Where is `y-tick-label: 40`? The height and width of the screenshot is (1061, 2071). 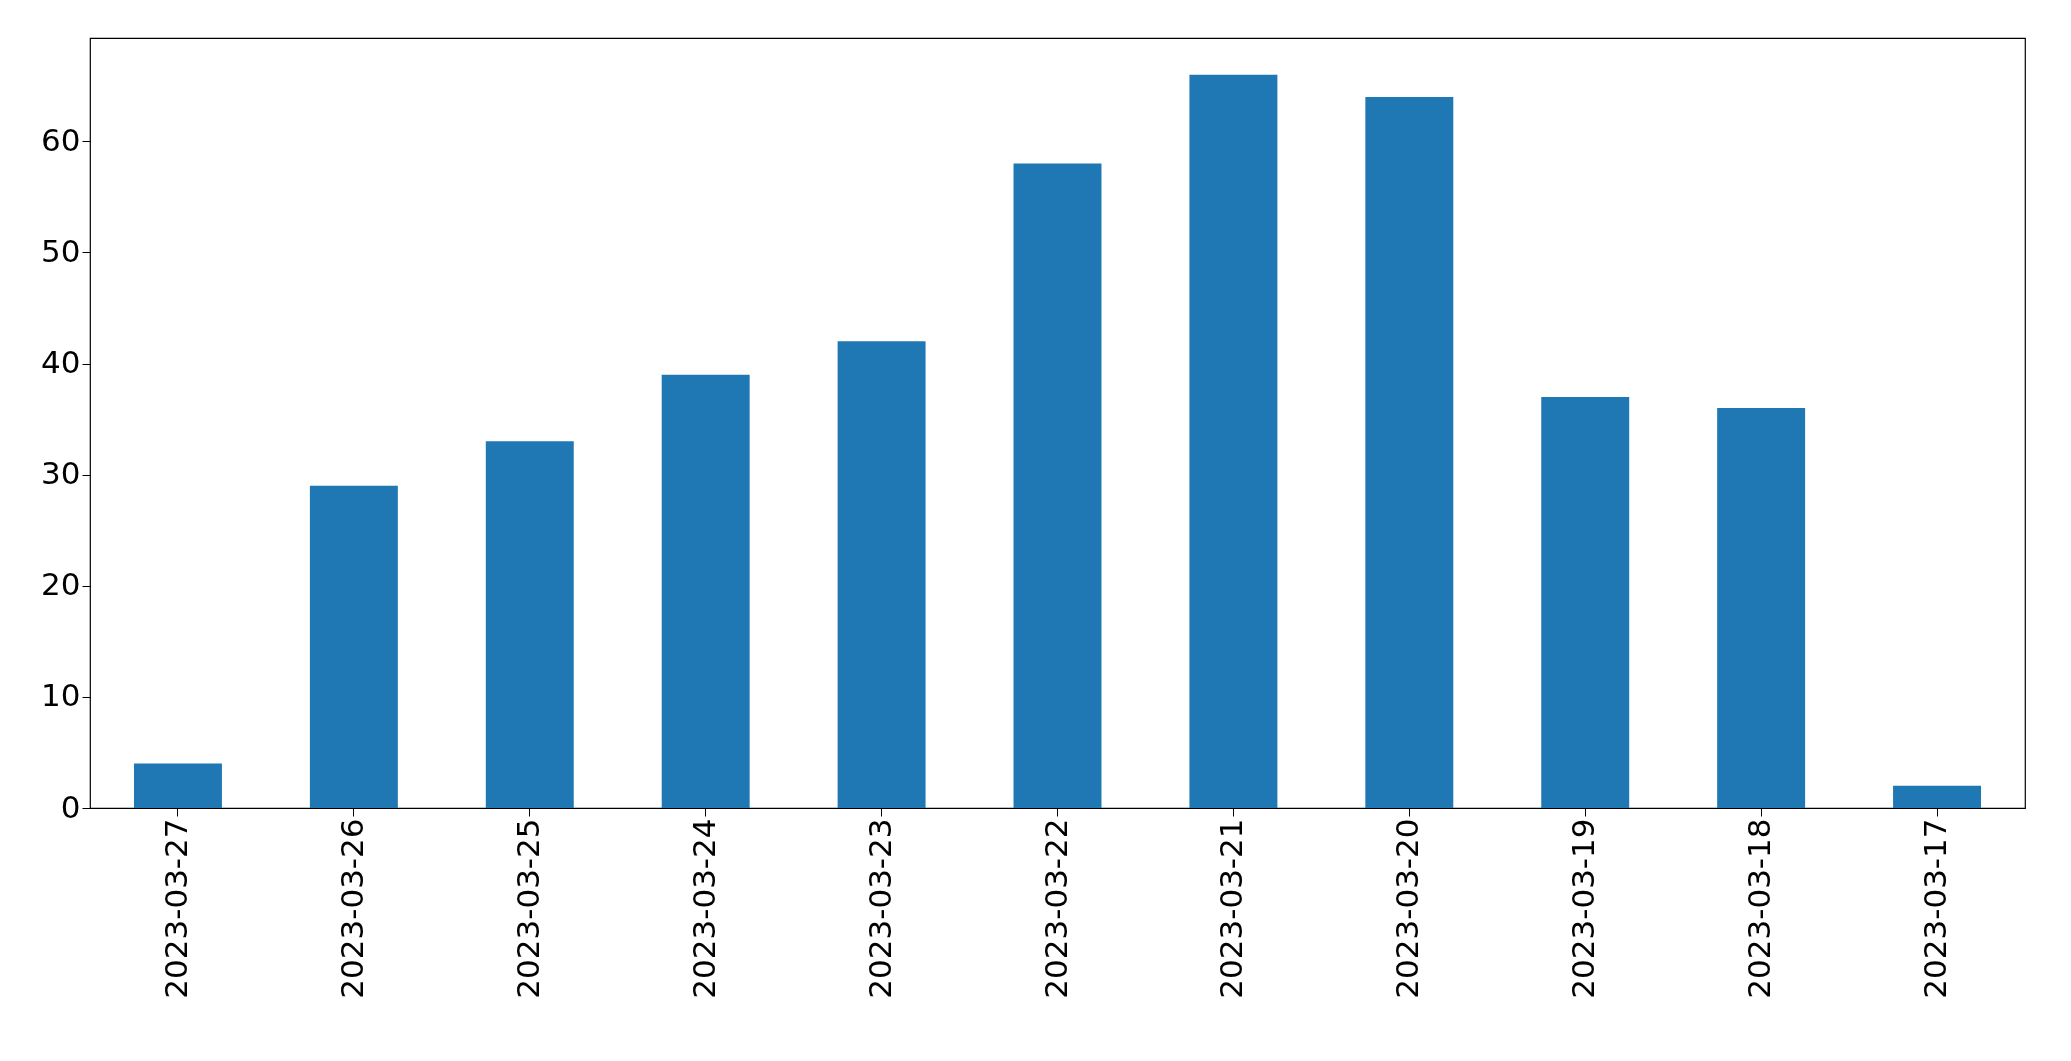 y-tick-label: 40 is located at coordinates (61, 362).